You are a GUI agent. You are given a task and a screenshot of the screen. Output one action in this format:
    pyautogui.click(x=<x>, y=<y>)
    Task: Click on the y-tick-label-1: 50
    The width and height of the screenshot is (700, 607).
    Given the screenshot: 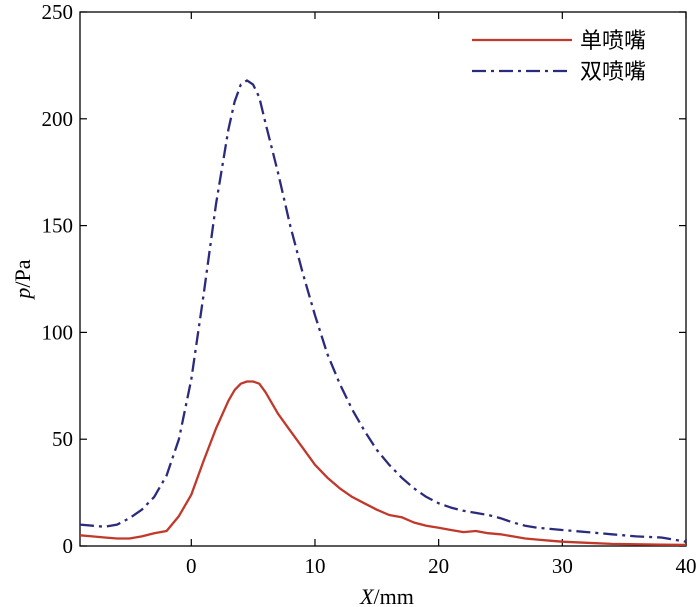 What is the action you would take?
    pyautogui.click(x=62, y=439)
    